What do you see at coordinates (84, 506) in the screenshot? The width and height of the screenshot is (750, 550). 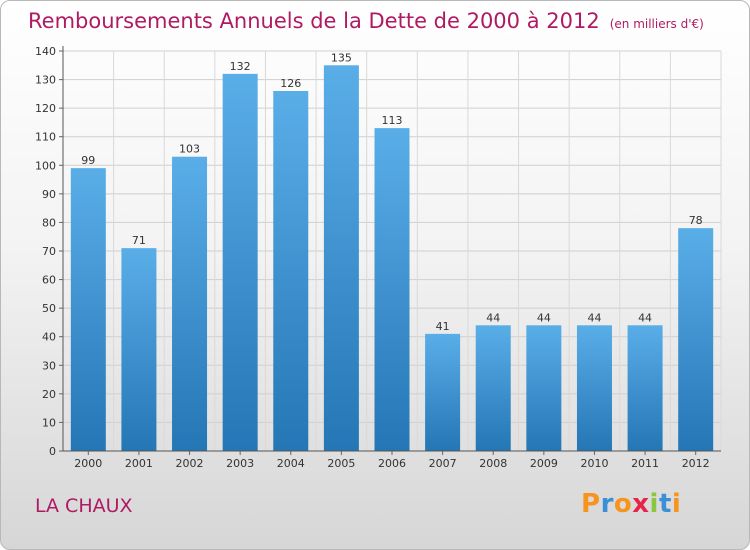 I see `commune-name: LA CHAUX` at bounding box center [84, 506].